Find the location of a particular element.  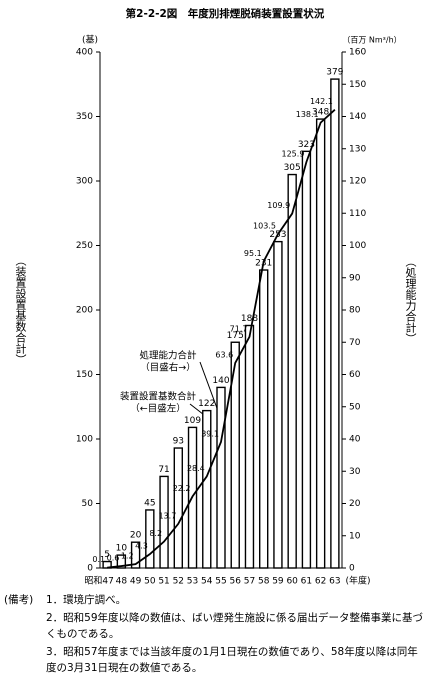

annotation-name: 装置設置基数合計 is located at coordinates (158, 397).